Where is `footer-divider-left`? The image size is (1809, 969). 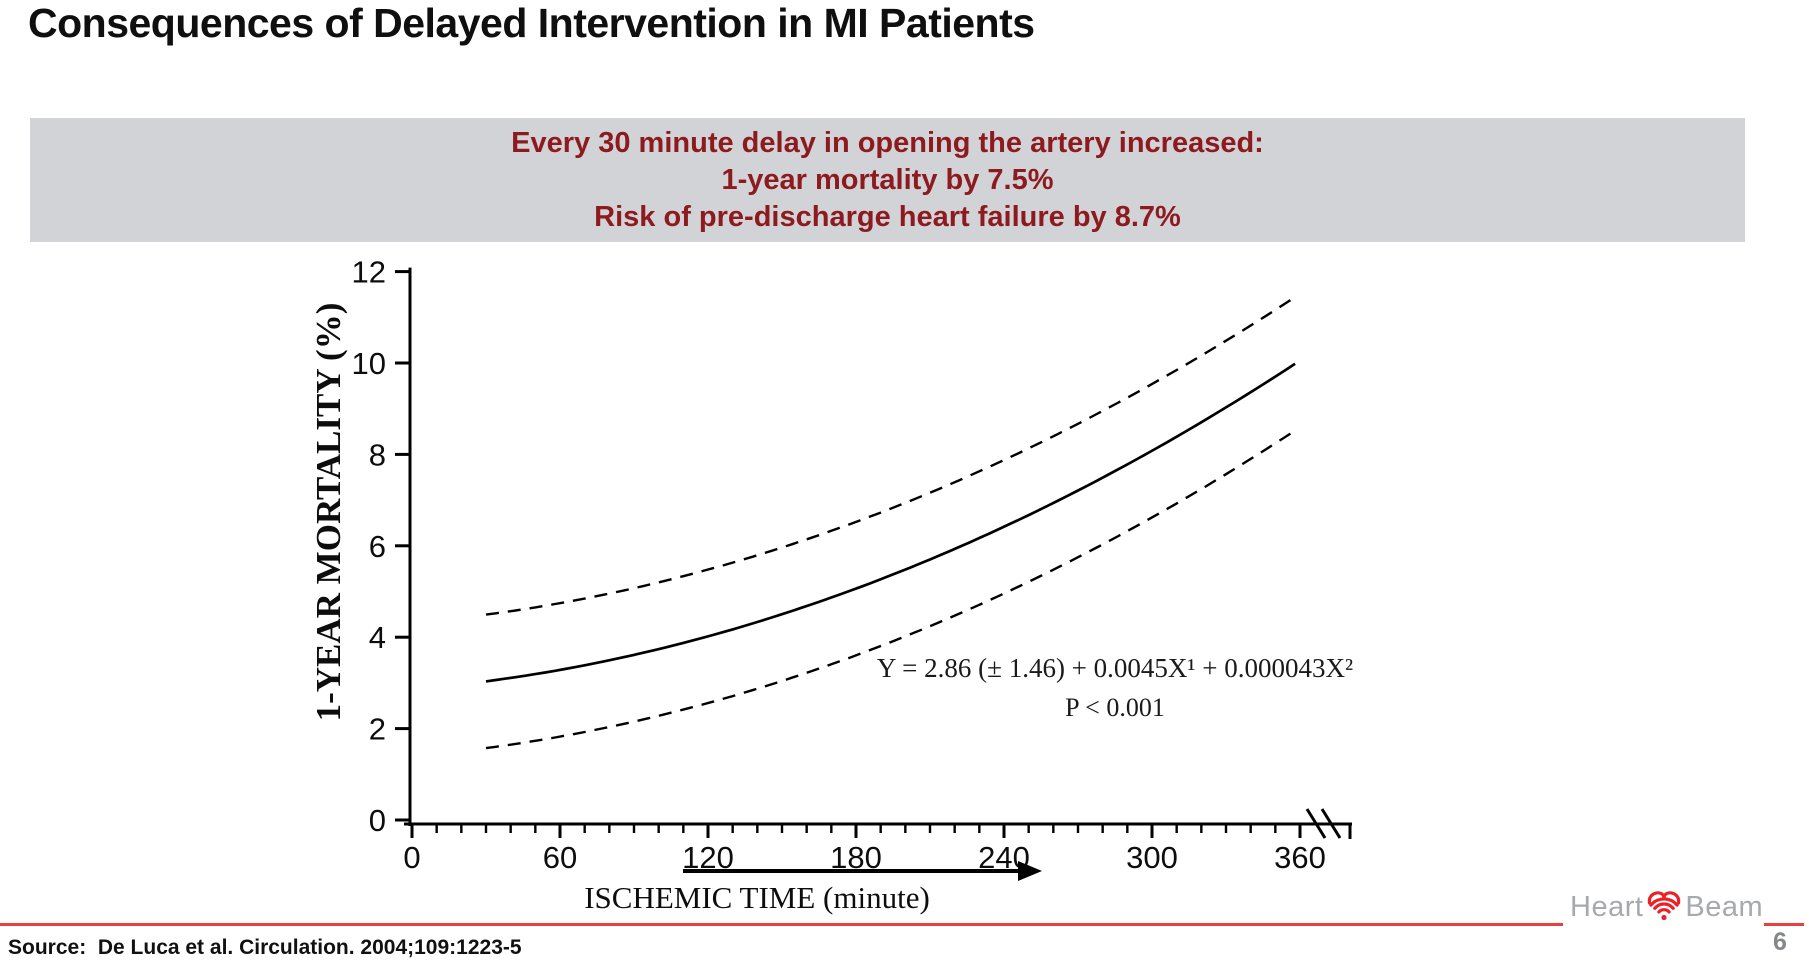 footer-divider-left is located at coordinates (781, 924).